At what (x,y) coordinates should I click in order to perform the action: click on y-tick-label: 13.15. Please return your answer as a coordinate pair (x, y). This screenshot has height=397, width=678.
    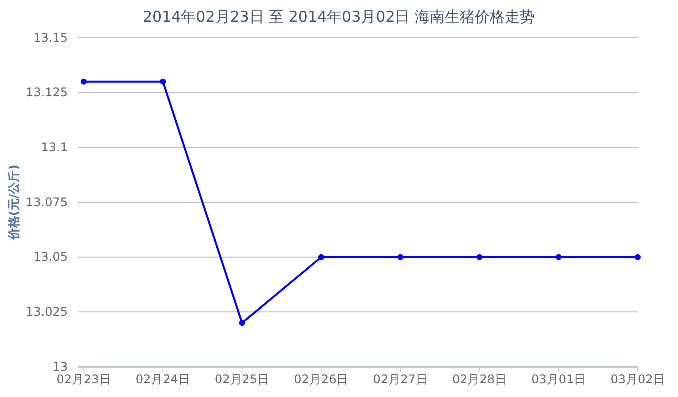
    Looking at the image, I should click on (51, 37).